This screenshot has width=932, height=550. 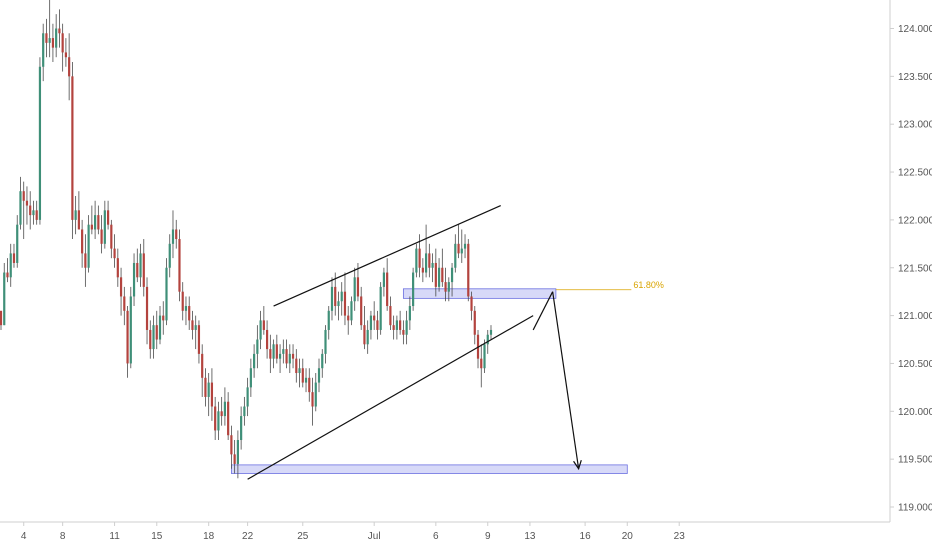 I want to click on time-axis: 4 8 11 15 18 22 25 Jul 6 9 13 16 20 23, so click(x=445, y=531).